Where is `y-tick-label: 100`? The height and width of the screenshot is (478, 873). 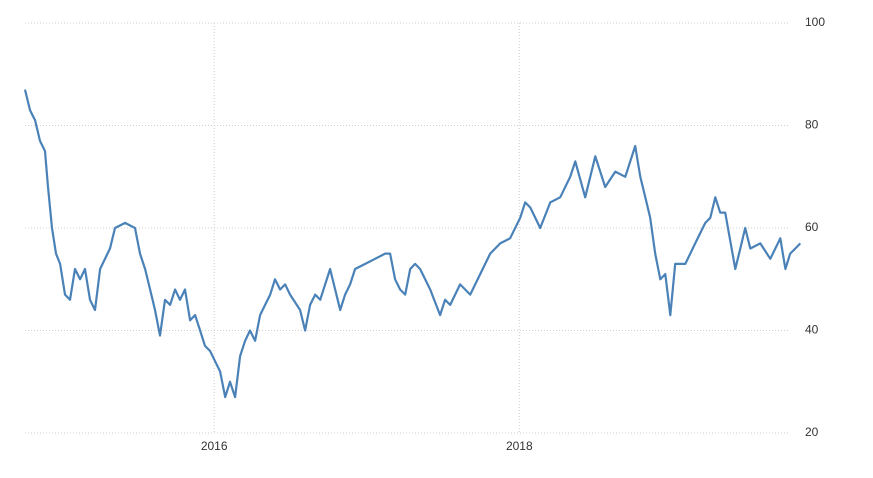 y-tick-label: 100 is located at coordinates (815, 22).